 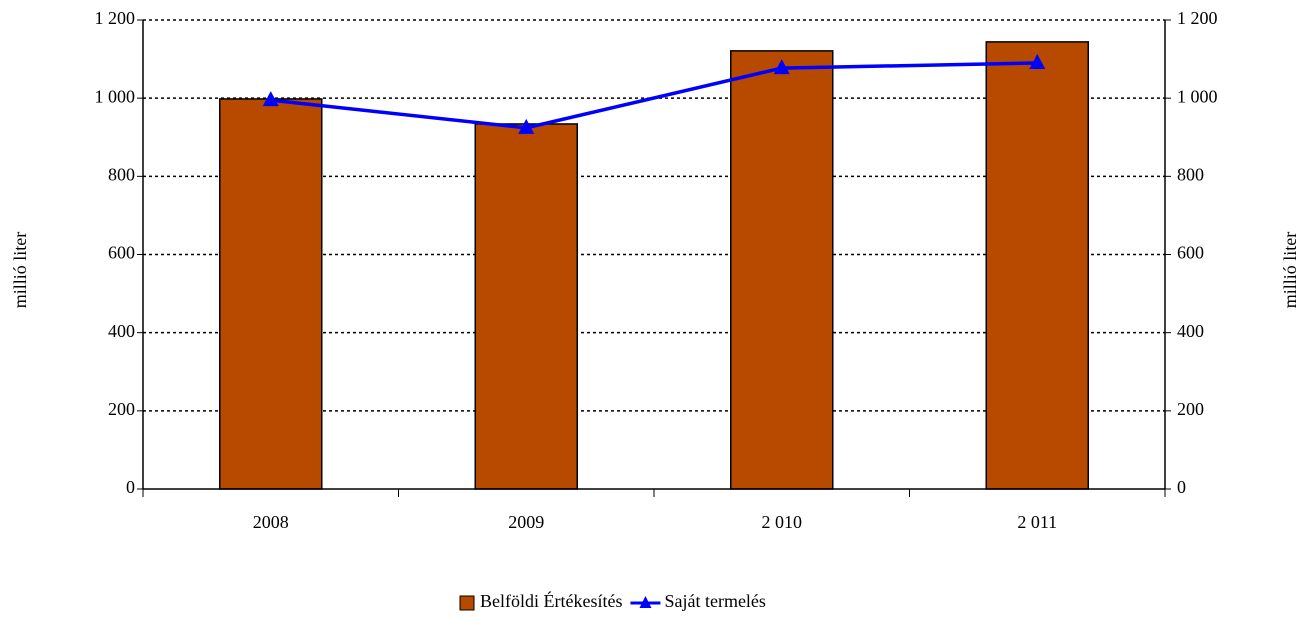 I want to click on y2-tick-label: 800, so click(x=1190, y=174).